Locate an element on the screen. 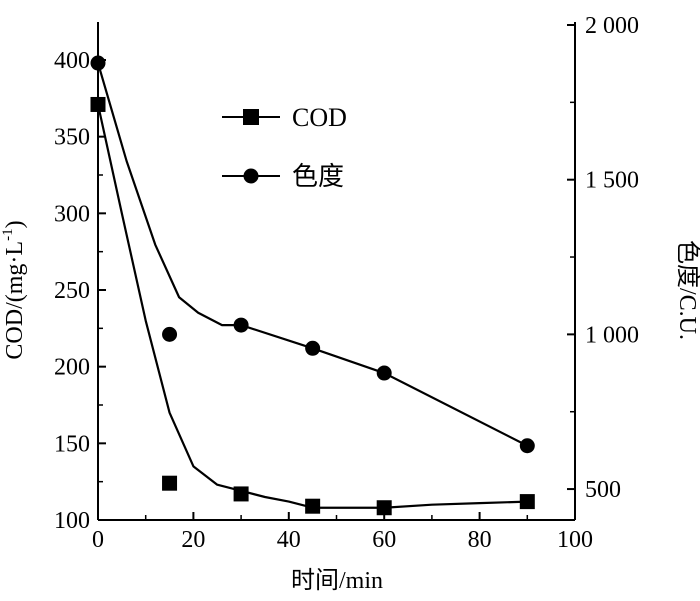 Image resolution: width=700 pixels, height=601 pixels. x-tick-label: 100 is located at coordinates (575, 540).